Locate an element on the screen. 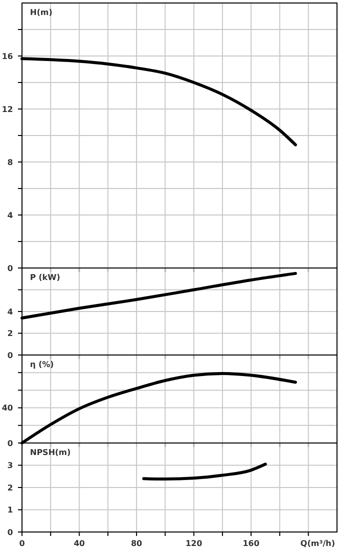 The image size is (346, 554). x-tick-label: 0 is located at coordinates (22, 543).